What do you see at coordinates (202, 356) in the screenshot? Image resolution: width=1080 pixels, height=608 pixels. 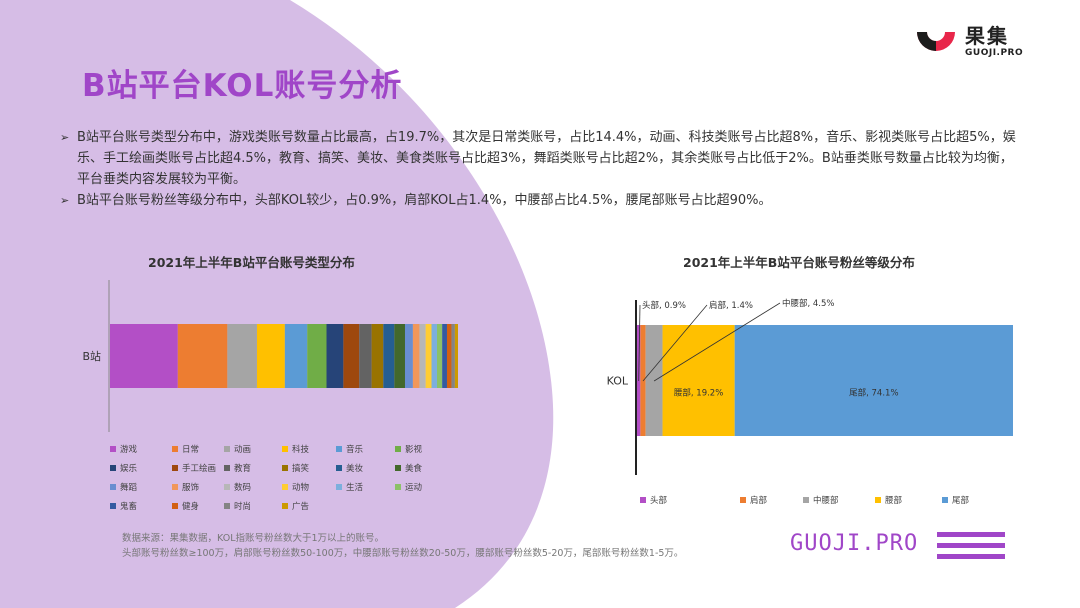 I see `bar-segment-日常` at bounding box center [202, 356].